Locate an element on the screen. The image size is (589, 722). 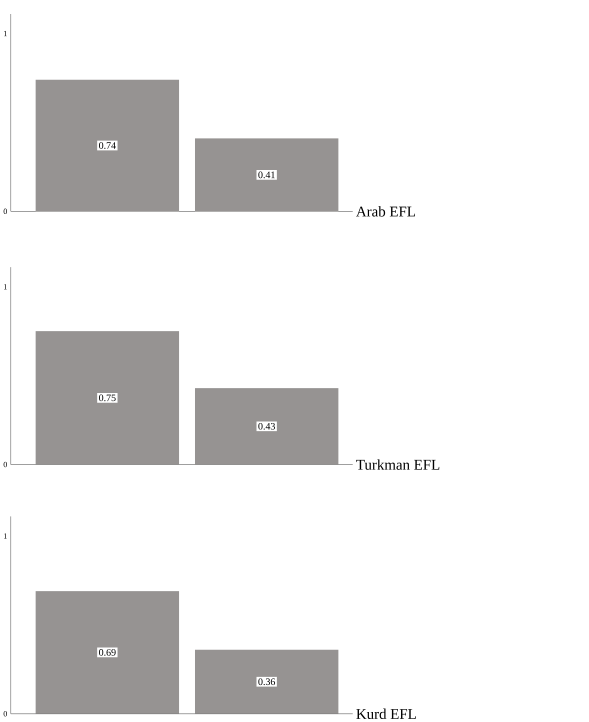
data-label: 0.36 is located at coordinates (267, 682).